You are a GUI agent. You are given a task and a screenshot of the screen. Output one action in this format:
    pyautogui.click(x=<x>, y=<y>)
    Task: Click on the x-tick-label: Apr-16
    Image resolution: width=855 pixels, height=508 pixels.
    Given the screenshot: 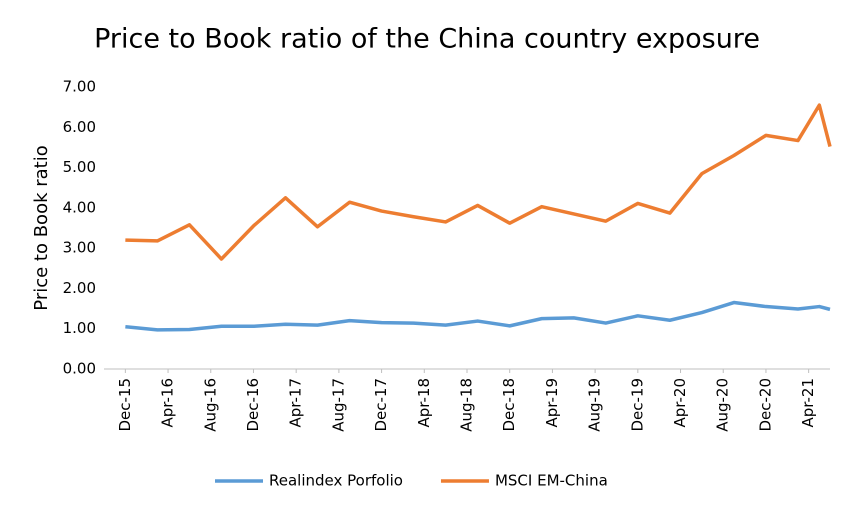 What is the action you would take?
    pyautogui.click(x=168, y=403)
    